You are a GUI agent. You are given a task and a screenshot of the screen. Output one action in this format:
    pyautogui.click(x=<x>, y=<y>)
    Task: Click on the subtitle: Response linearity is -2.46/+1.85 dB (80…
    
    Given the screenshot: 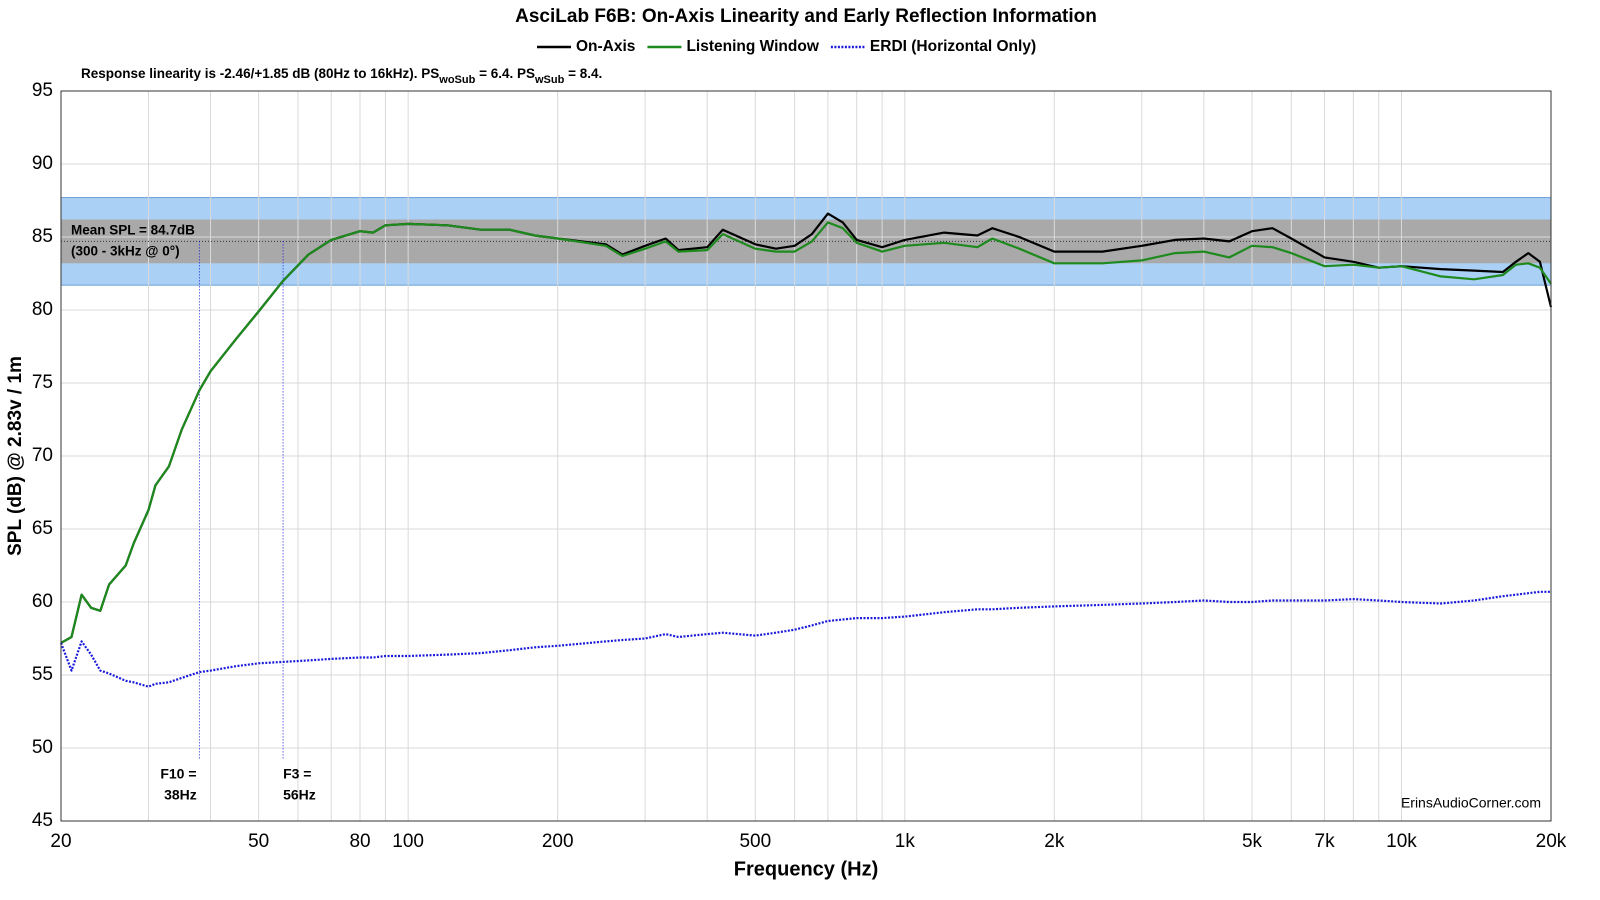 What is the action you would take?
    pyautogui.click(x=341, y=76)
    